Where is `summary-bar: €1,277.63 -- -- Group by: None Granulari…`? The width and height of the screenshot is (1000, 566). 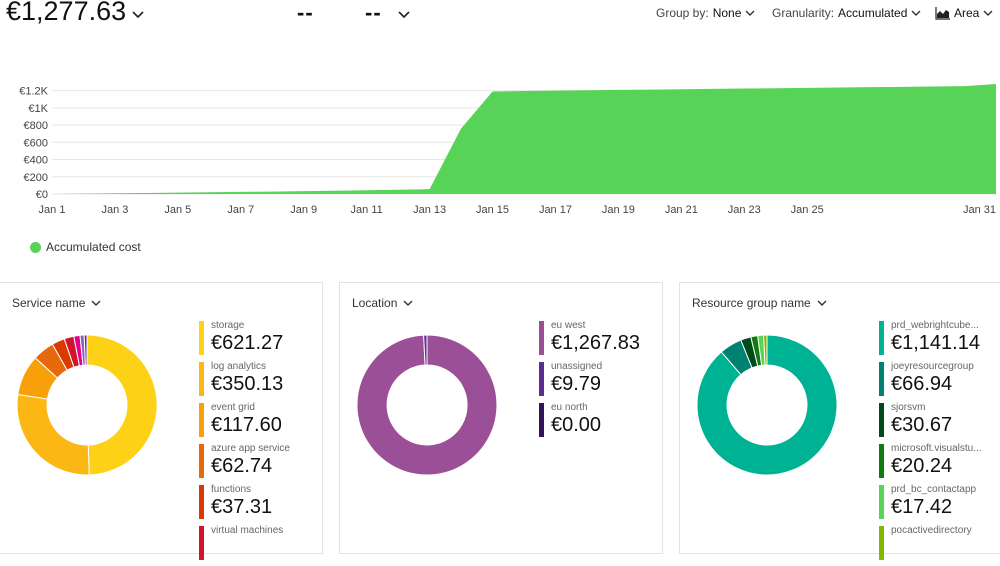
summary-bar: €1,277.63 -- -- Group by: None Granulari… is located at coordinates (500, 17).